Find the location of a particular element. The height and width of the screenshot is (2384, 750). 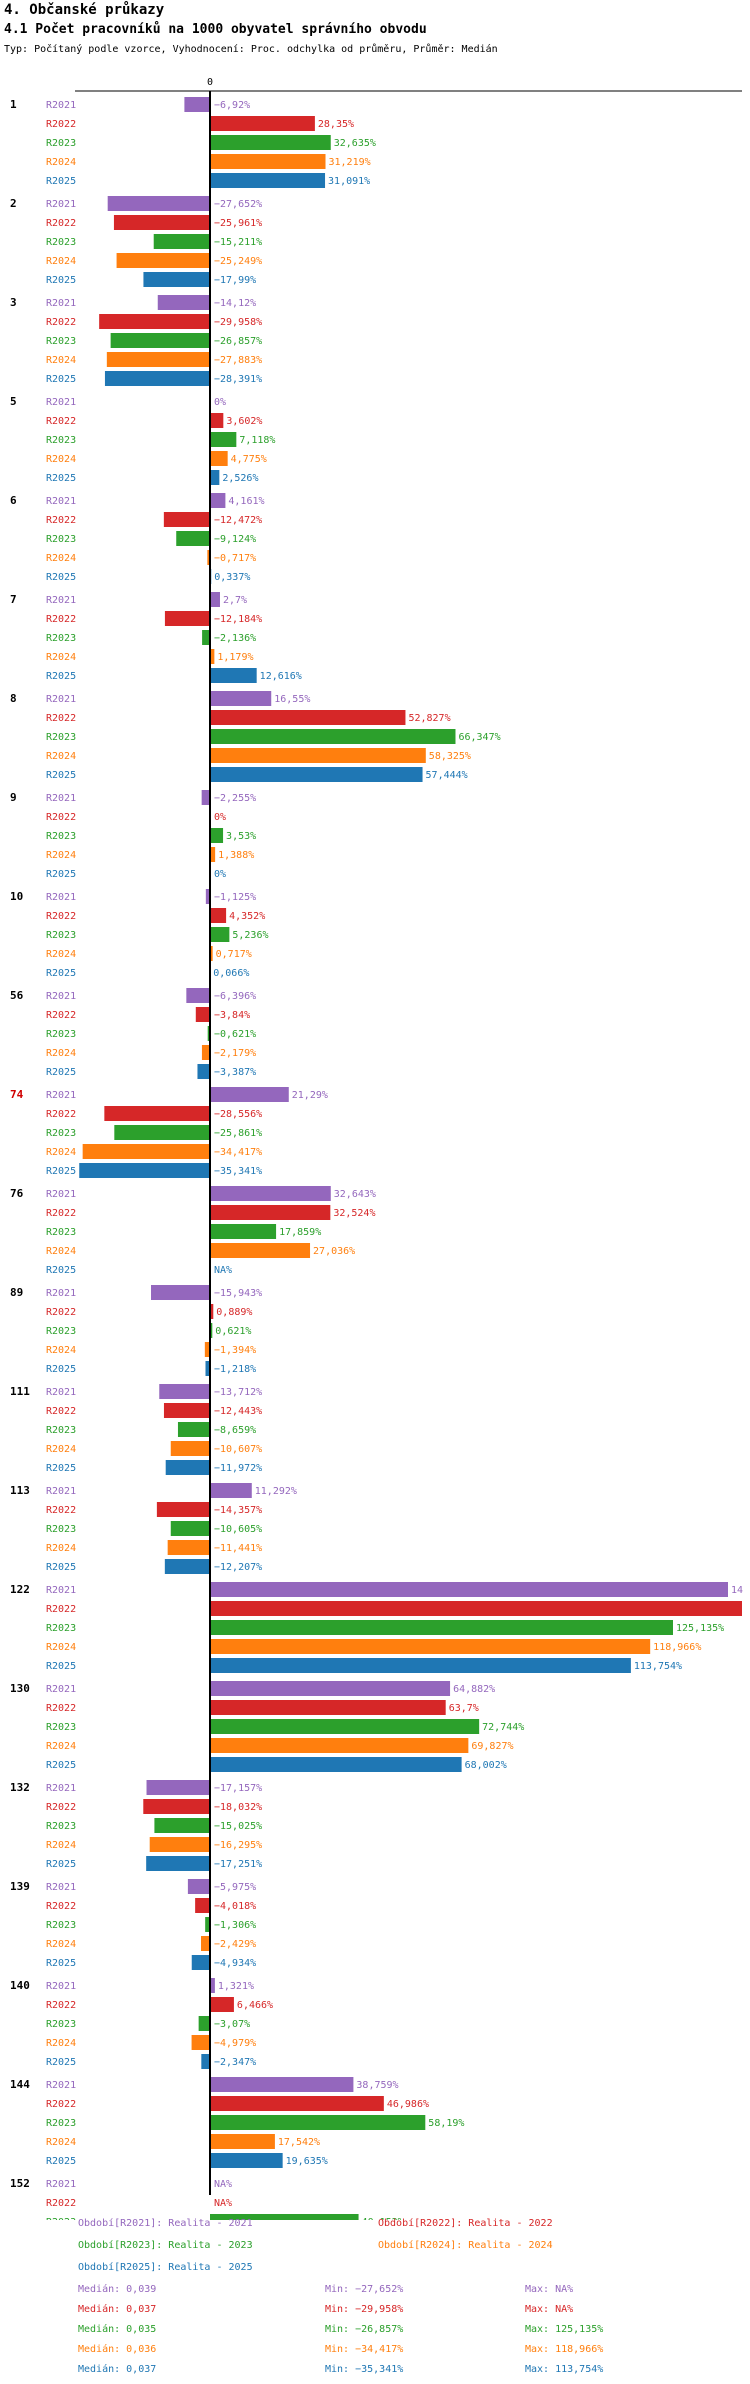

bar-7-R2021 is located at coordinates (215, 599).